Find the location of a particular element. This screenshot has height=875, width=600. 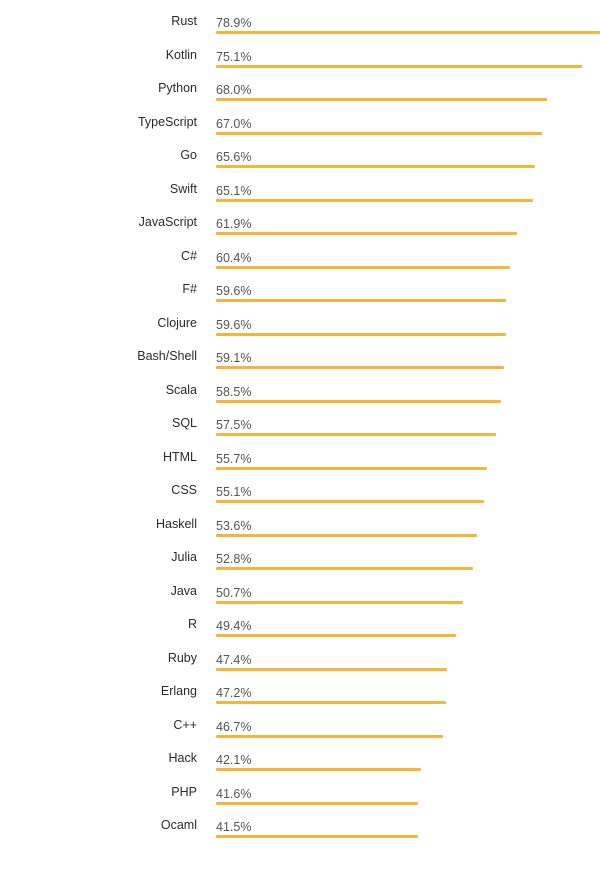

value-label: 65.1% is located at coordinates (234, 190).